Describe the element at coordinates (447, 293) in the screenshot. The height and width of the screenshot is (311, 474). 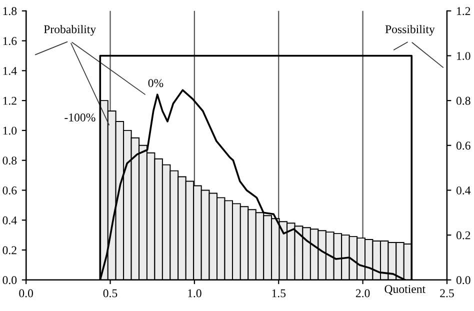
I see `x-tick-label: 2.5` at that location.